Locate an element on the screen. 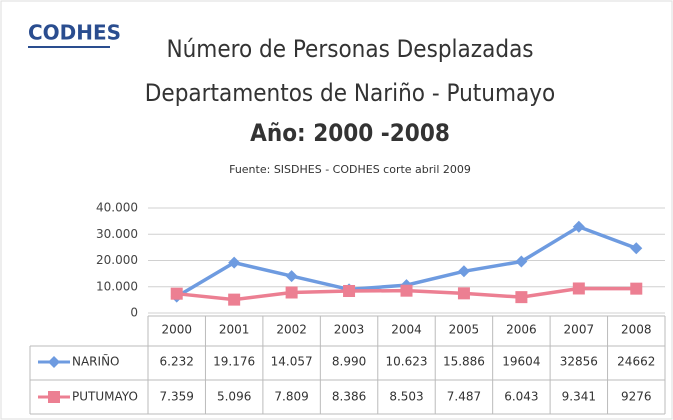 The width and height of the screenshot is (673, 420). x-tick-label: 2006 is located at coordinates (521, 330).